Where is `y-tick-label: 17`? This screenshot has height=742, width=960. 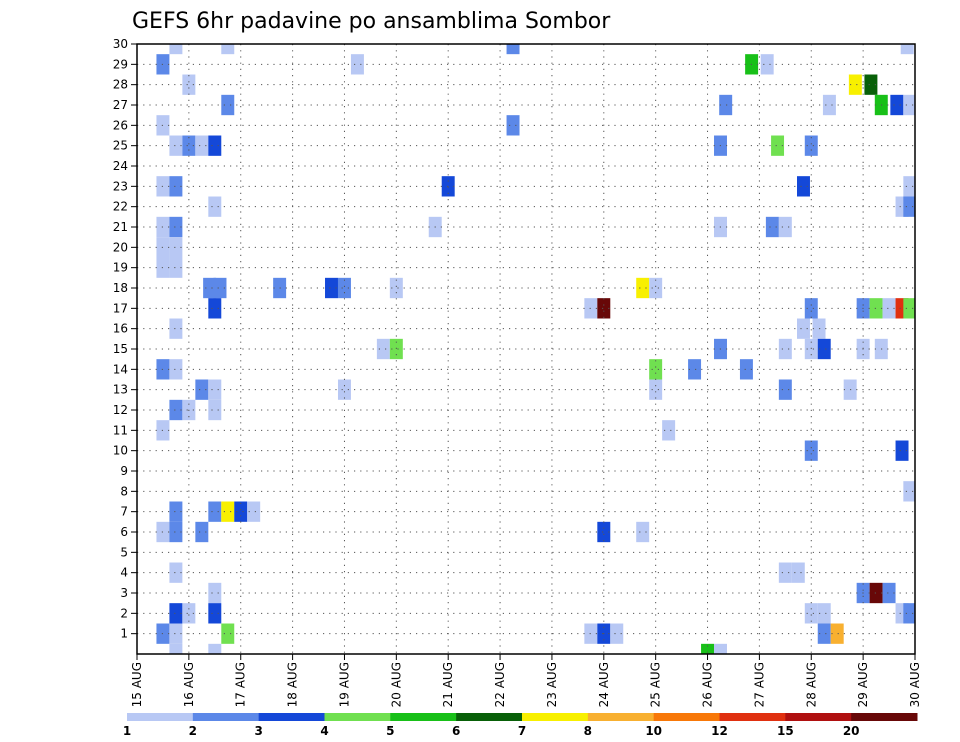
y-tick-label: 17 is located at coordinates (120, 308).